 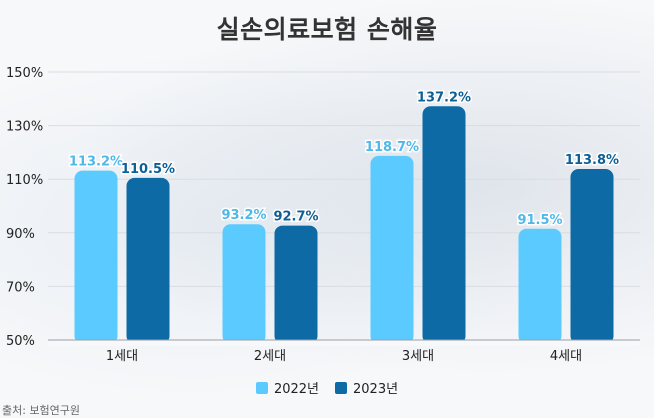 I want to click on data-label: 91.5%, so click(x=539, y=220).